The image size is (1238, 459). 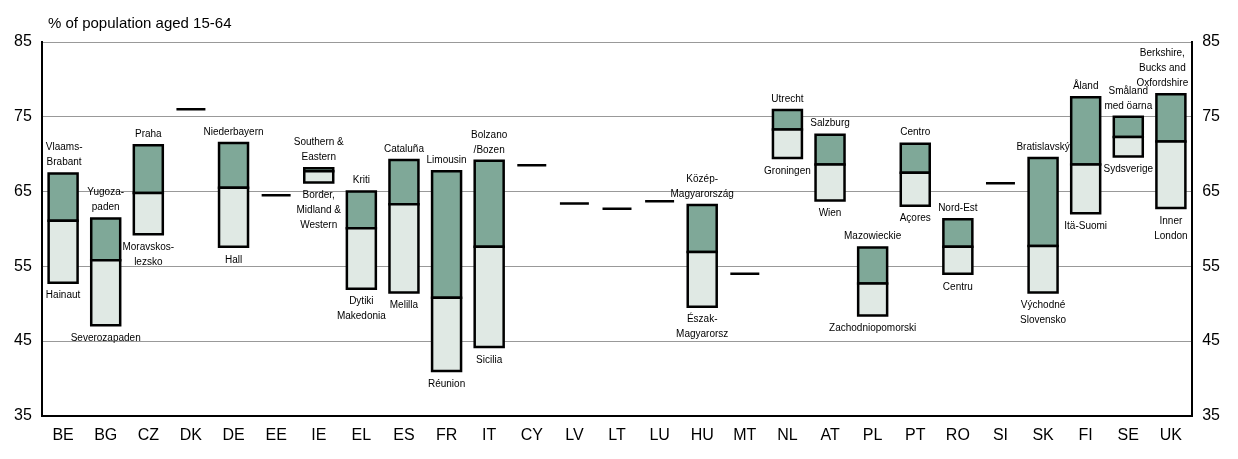 I want to click on annotation: Yugoza- paden, so click(x=106, y=199).